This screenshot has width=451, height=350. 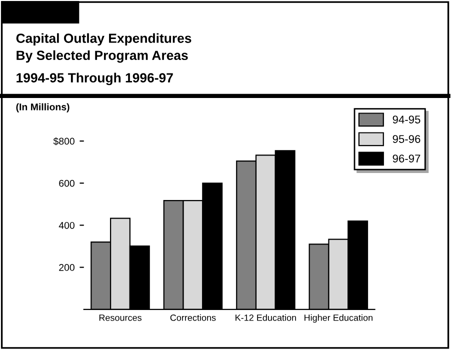 I want to click on chart-title: Capital Outlay Expenditures By Selected Program Areas, so click(x=104, y=48).